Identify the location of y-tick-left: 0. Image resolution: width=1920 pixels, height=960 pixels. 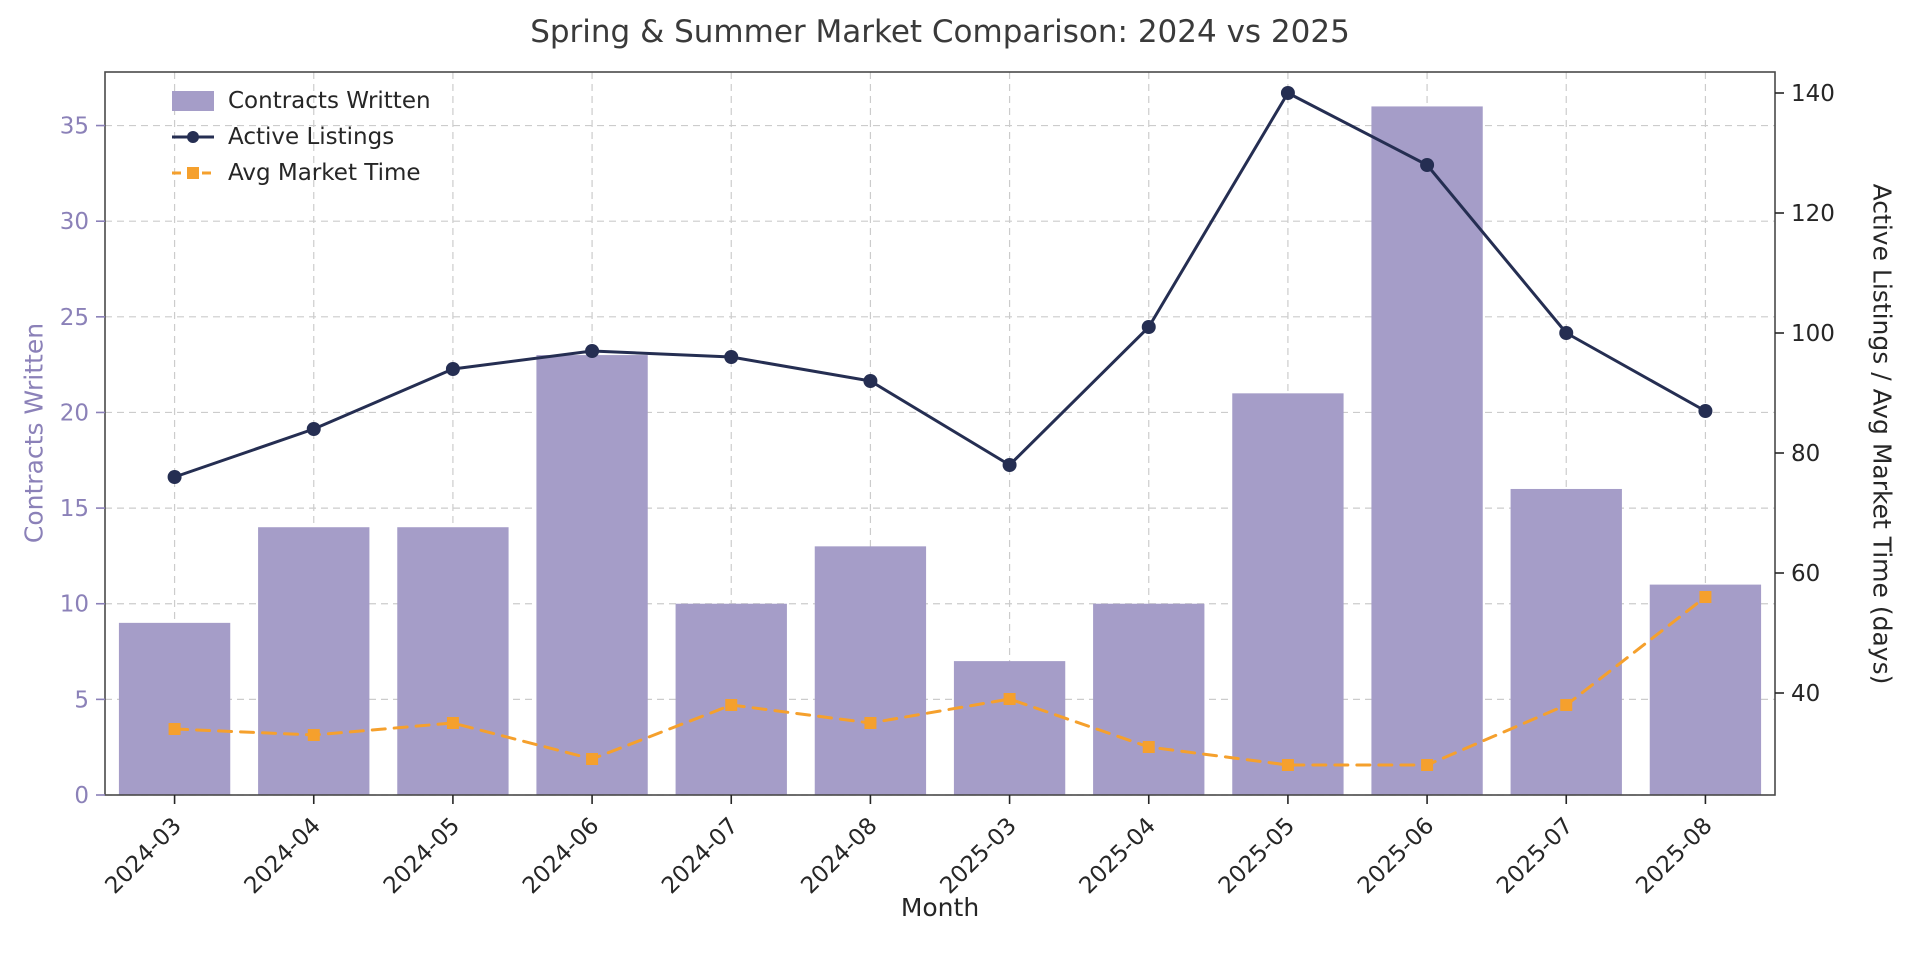
(81, 796).